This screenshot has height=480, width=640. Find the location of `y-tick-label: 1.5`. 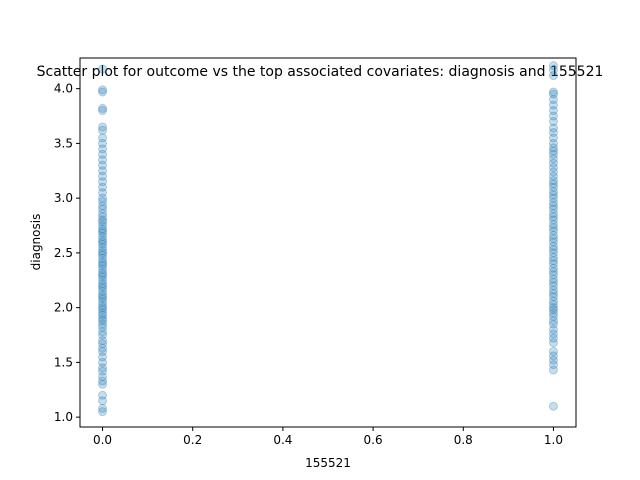

y-tick-label: 1.5 is located at coordinates (63, 362).